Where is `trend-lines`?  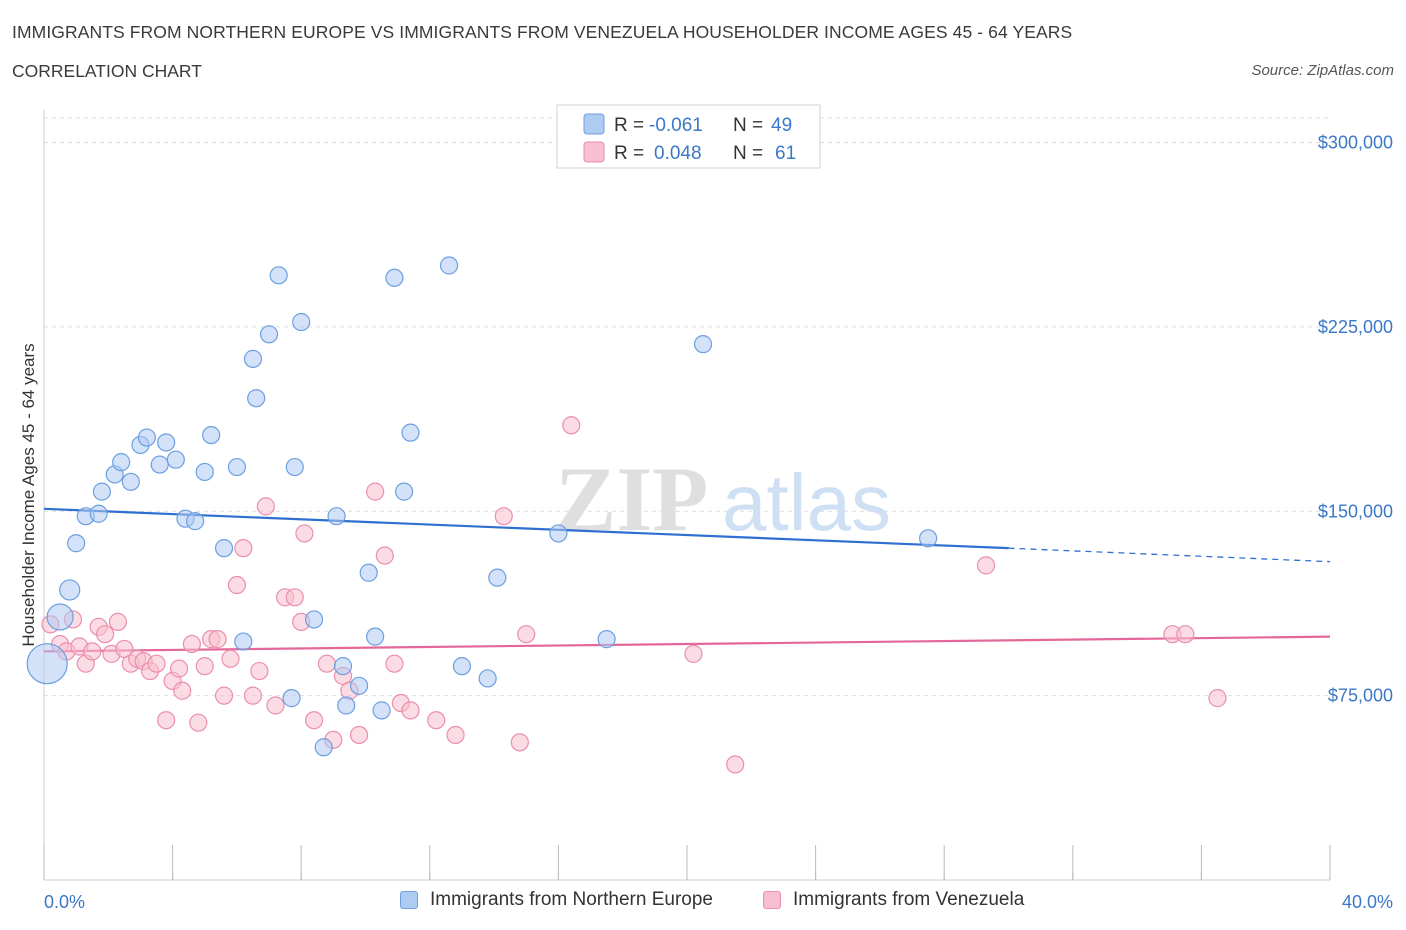 trend-lines is located at coordinates (687, 580).